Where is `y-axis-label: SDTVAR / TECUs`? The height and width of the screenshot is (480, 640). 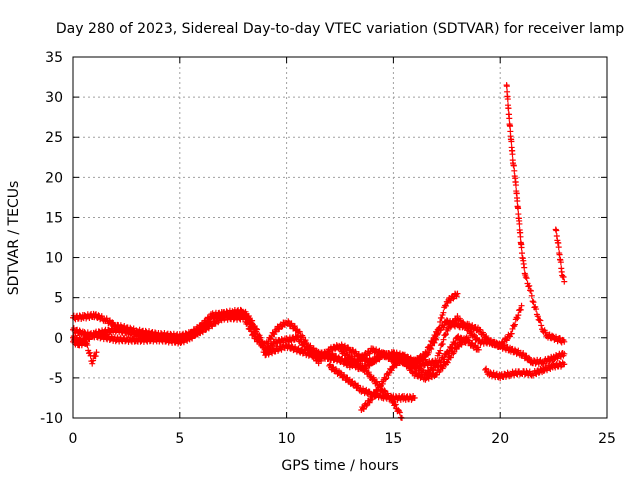 y-axis-label: SDTVAR / TECUs is located at coordinates (14, 238).